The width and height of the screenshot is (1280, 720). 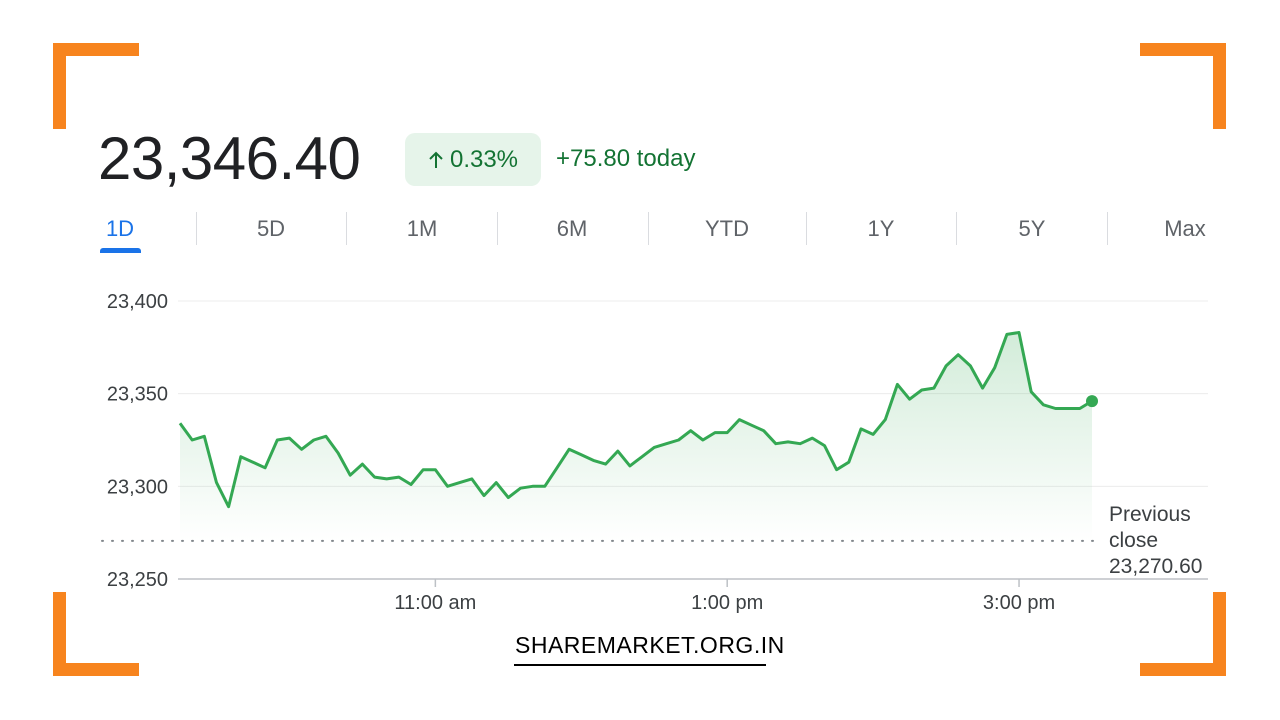 What do you see at coordinates (727, 603) in the screenshot?
I see `x-tick-label: 1:00 pm` at bounding box center [727, 603].